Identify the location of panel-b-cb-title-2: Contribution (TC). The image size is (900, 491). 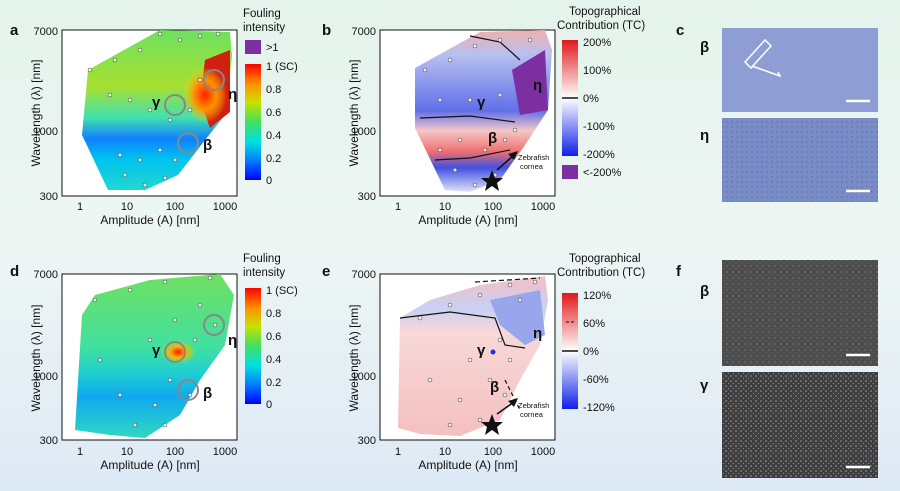
(601, 26).